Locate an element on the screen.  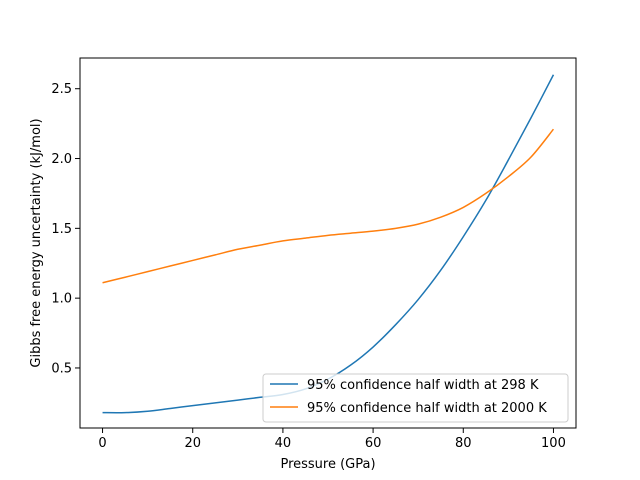
x-axis-ticks: 0 20 40 60 80 100 is located at coordinates (332, 439).